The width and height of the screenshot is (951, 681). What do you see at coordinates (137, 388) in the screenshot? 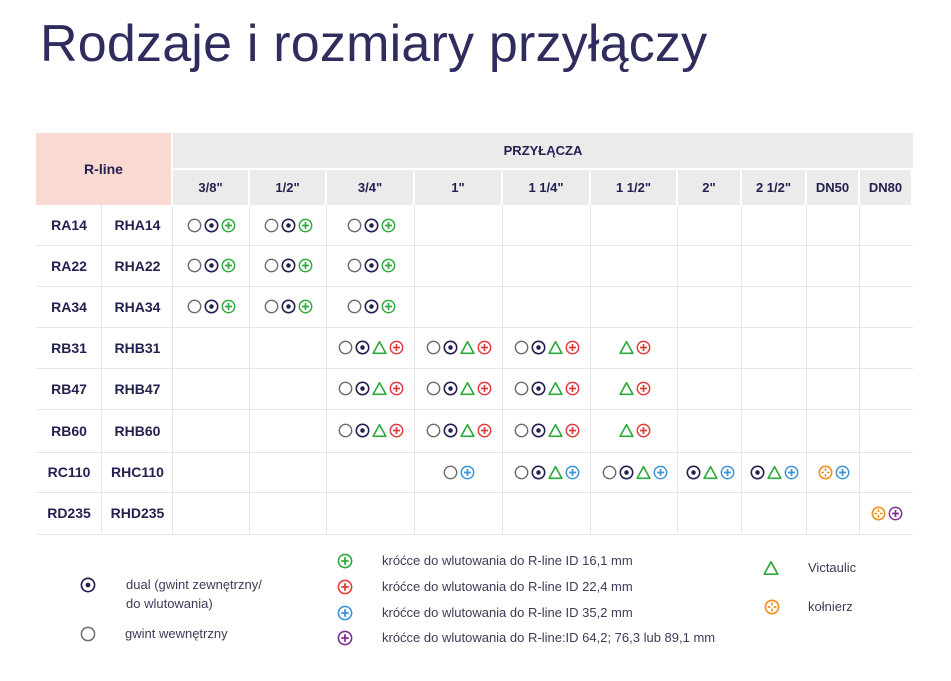
I see `model-rha: RHB47` at bounding box center [137, 388].